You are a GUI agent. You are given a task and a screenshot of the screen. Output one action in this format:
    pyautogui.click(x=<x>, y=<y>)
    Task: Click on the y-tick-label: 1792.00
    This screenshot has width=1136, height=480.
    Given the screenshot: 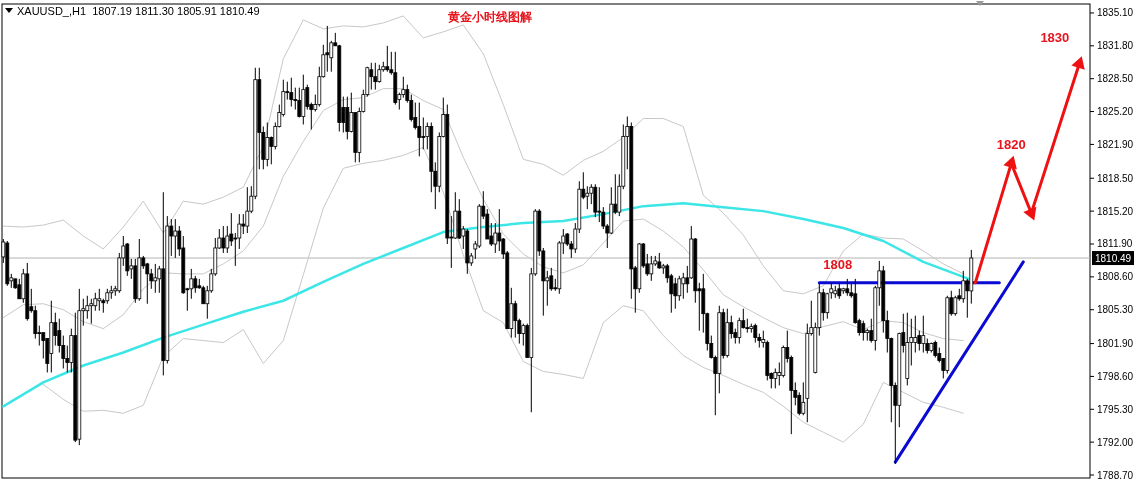 What is the action you would take?
    pyautogui.click(x=1115, y=442)
    